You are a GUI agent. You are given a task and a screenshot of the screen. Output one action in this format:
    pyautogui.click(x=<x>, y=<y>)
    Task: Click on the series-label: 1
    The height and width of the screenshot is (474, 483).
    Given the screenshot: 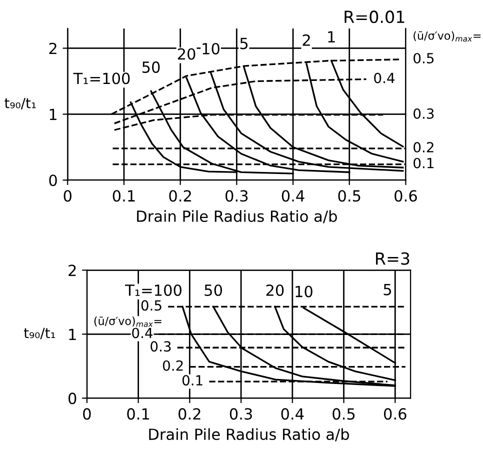 What is the action you would take?
    pyautogui.click(x=331, y=36)
    